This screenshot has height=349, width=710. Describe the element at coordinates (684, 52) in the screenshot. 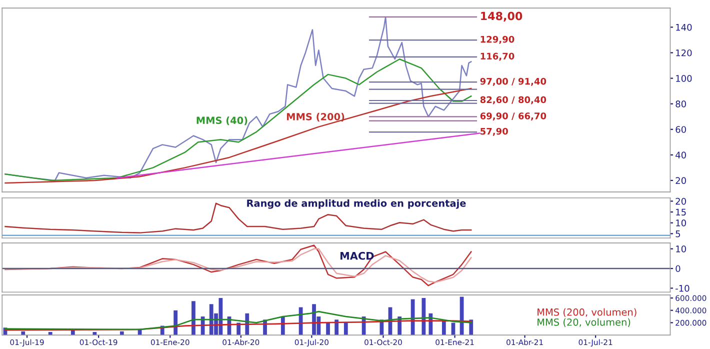

I see `y-tick-label: 120` at that location.